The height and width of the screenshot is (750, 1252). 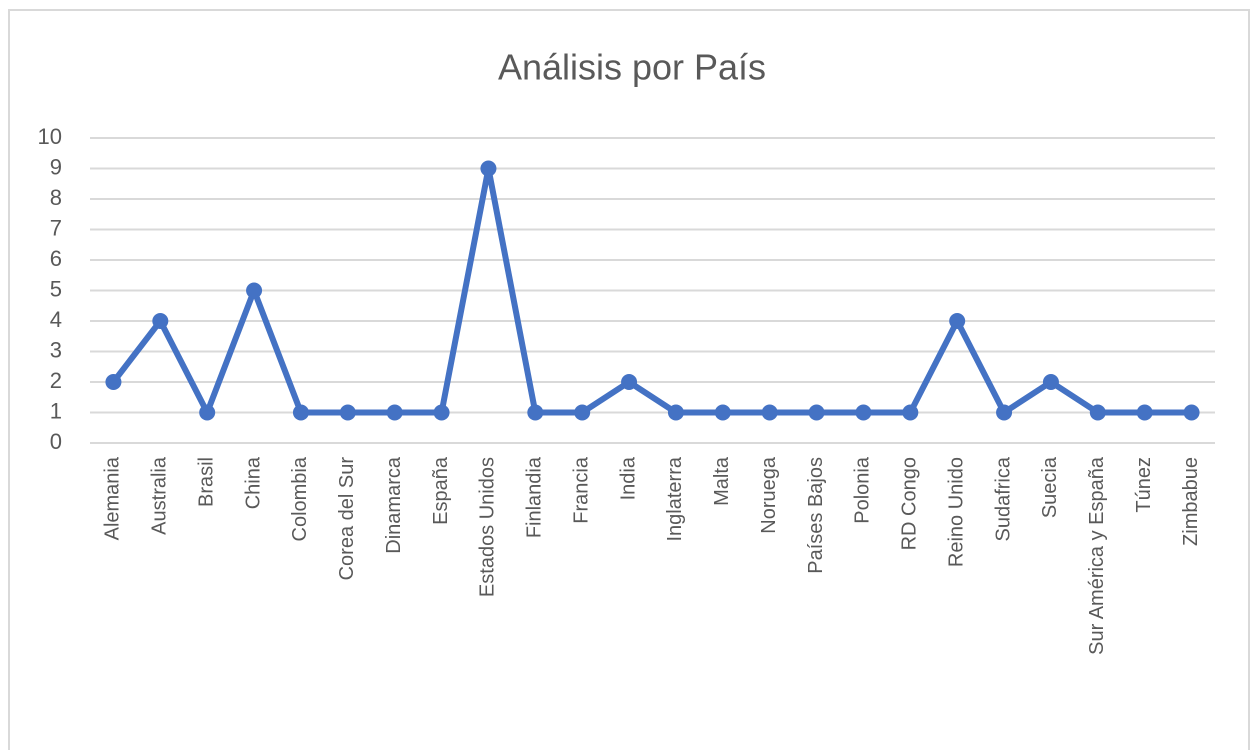 I want to click on x-tick-label: Francia, so click(x=581, y=490).